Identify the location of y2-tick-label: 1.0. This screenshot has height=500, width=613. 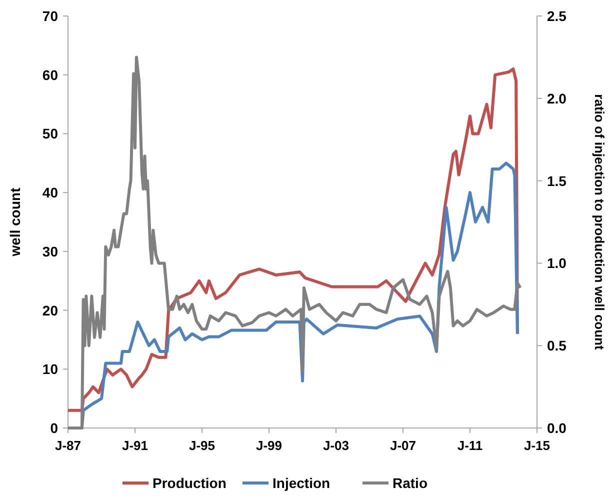
(557, 263).